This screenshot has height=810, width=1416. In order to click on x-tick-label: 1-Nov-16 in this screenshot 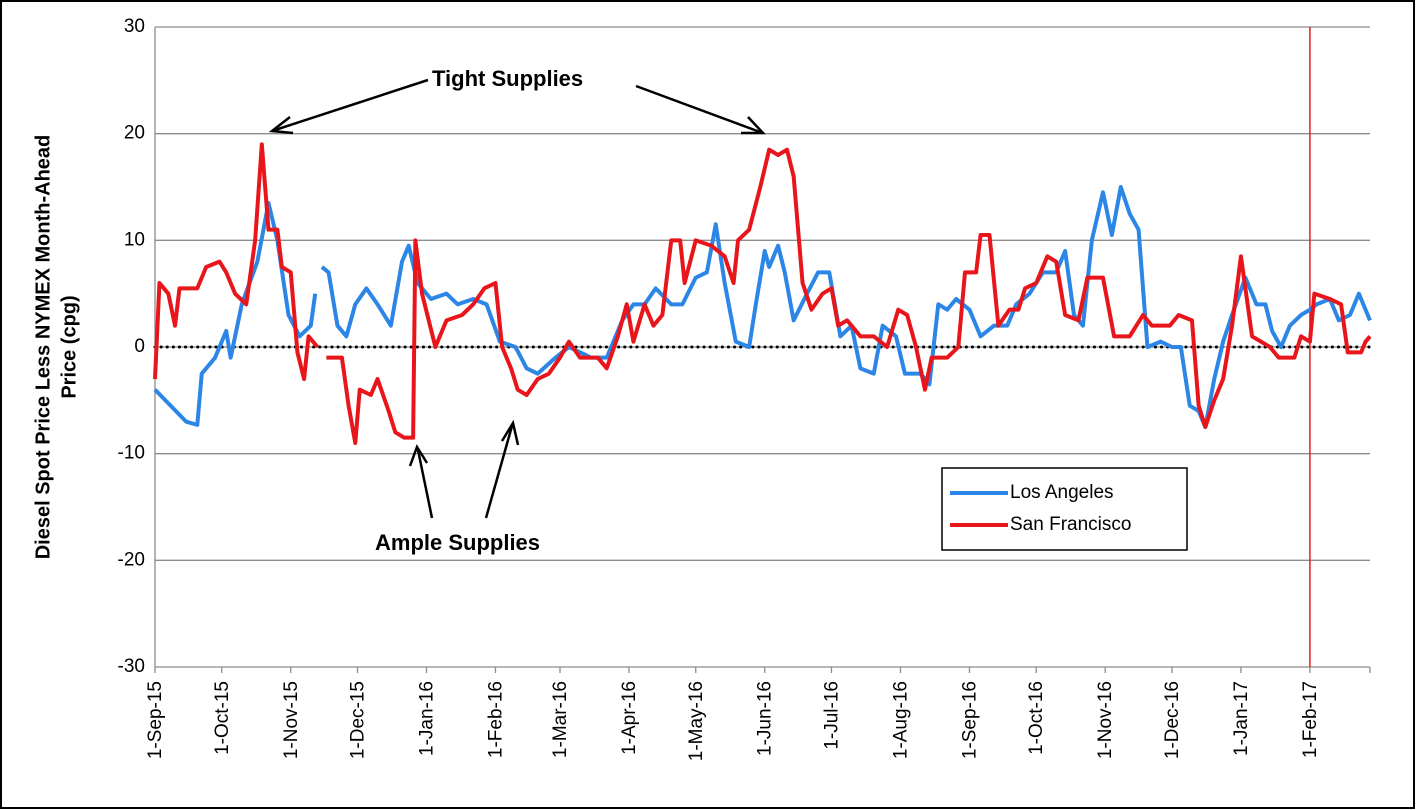, I will do `click(1105, 720)`.